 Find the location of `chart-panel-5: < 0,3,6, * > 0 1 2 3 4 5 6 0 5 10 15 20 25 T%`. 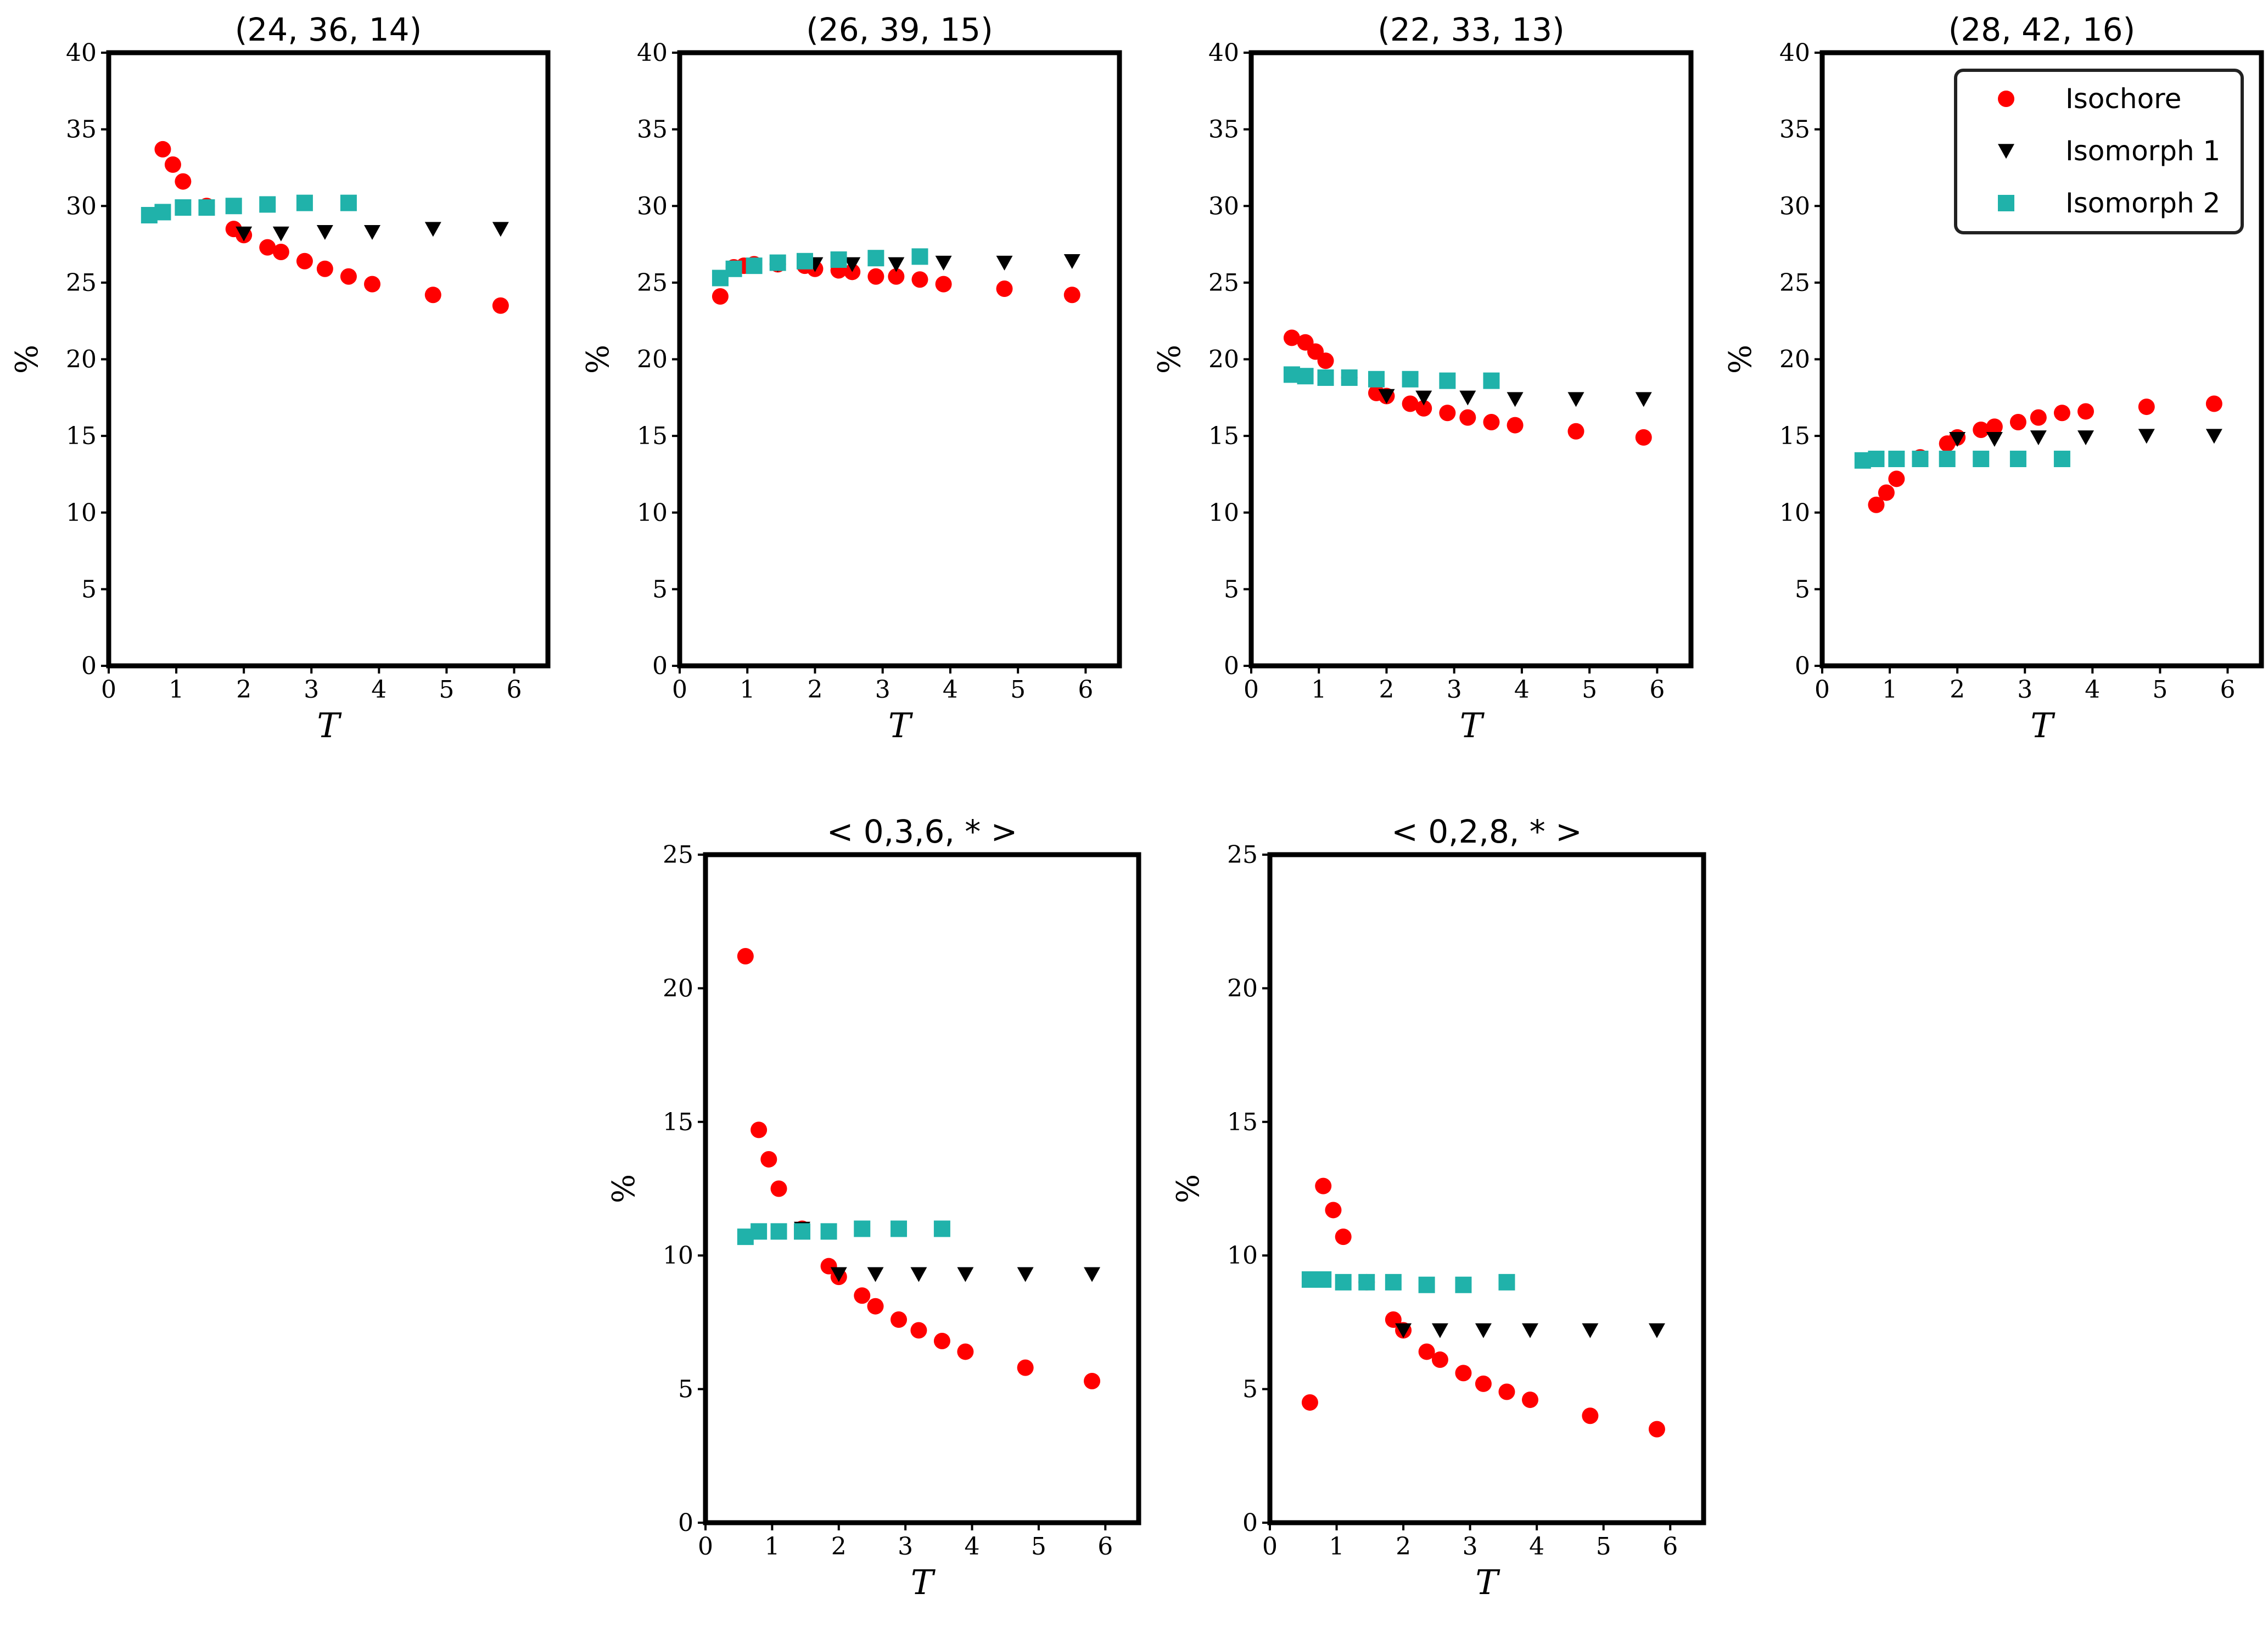

chart-panel-5: < 0,3,6, * > 0 1 2 3 4 5 6 0 5 10 15 20 25 T% is located at coordinates (874, 1208).